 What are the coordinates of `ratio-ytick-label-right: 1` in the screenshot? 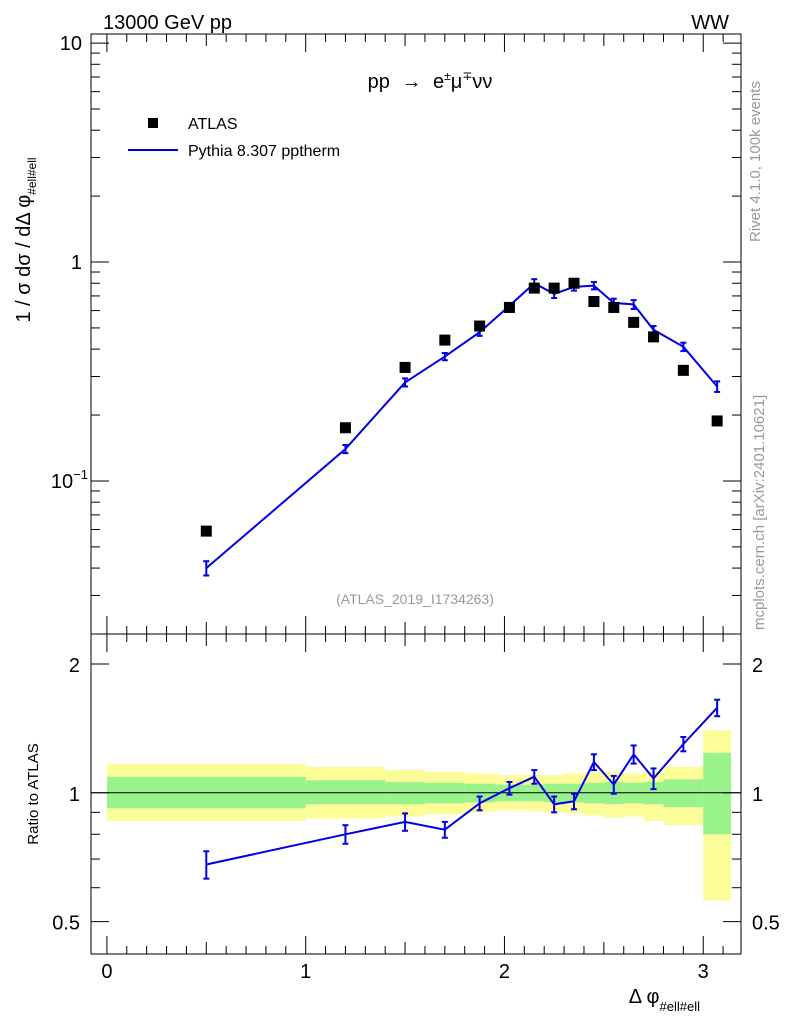 It's located at (757, 795).